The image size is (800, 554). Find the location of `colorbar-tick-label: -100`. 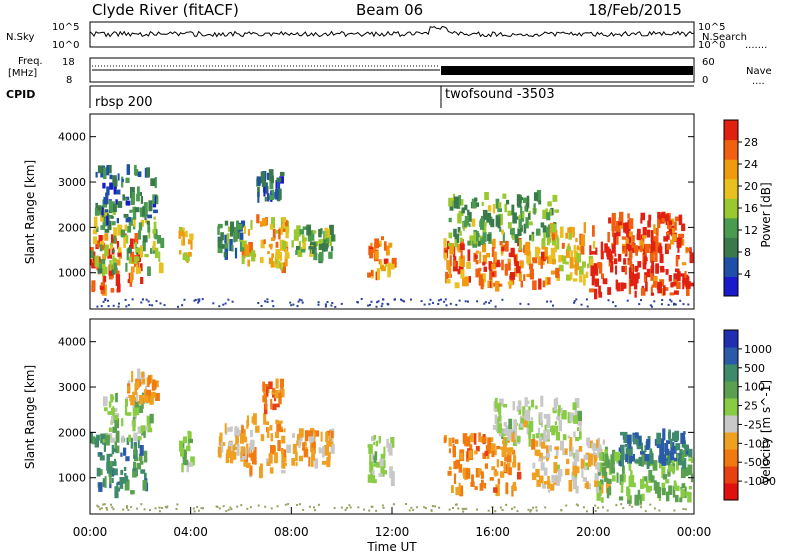

colorbar-tick-label: -100 is located at coordinates (756, 443).